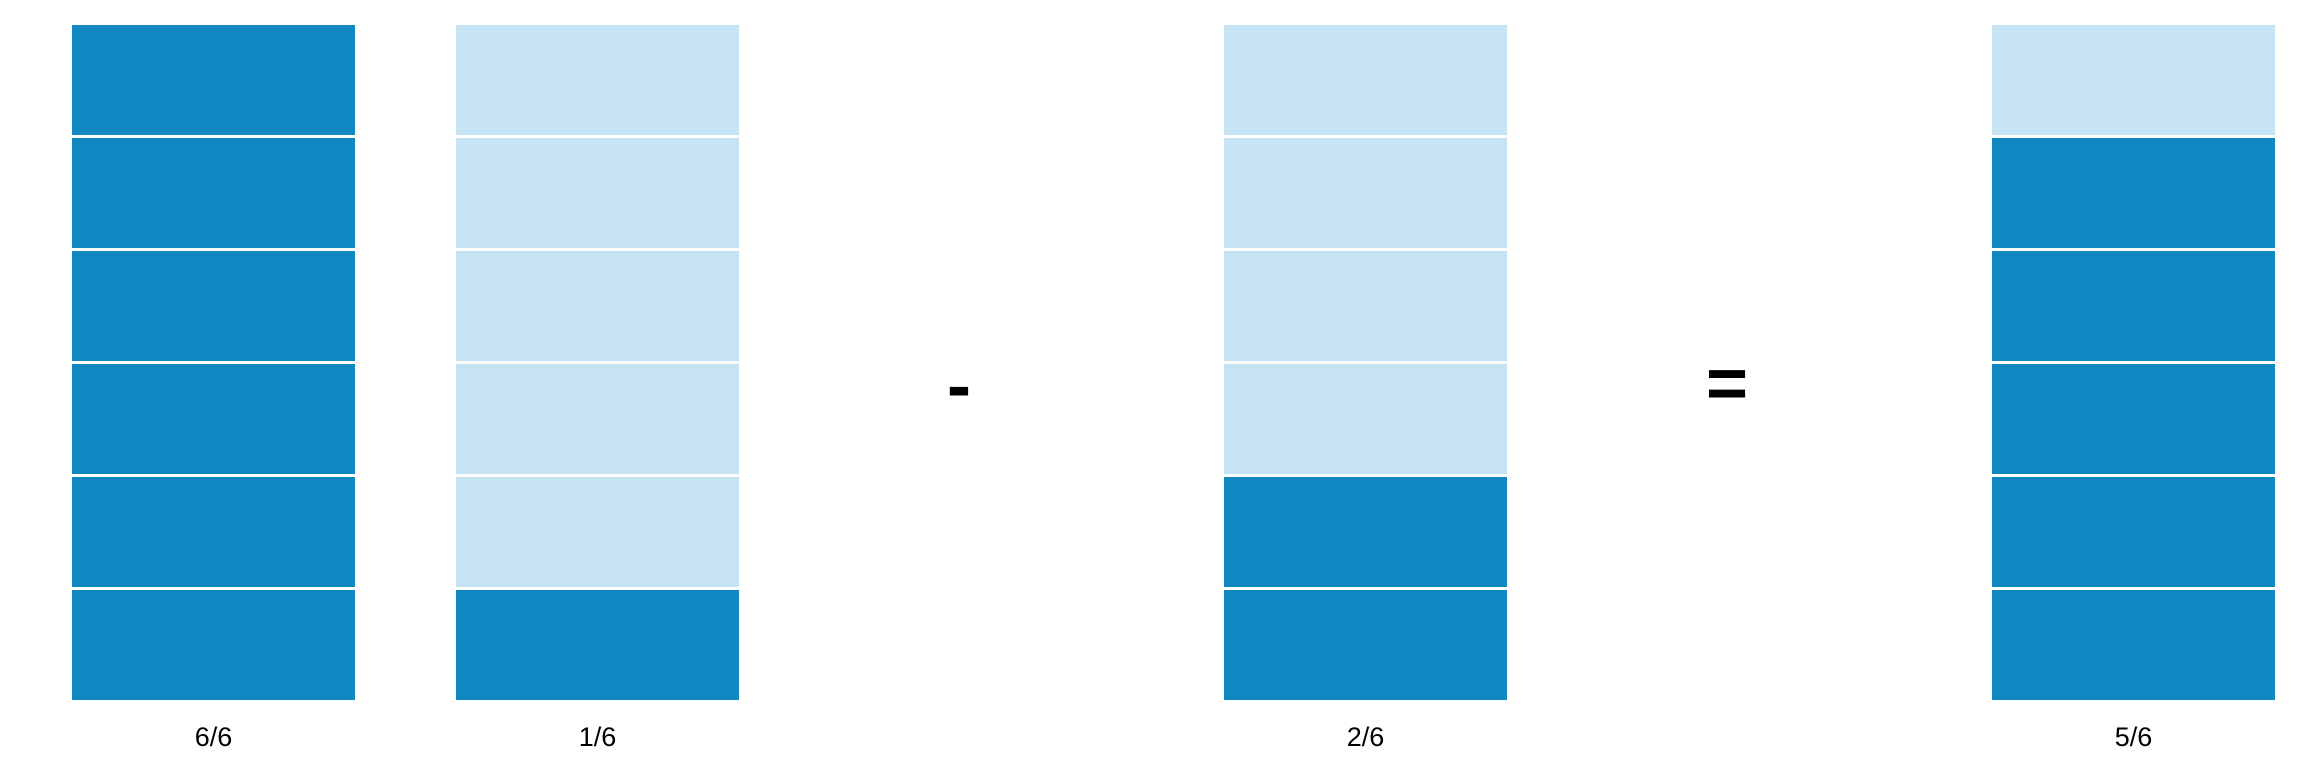 This screenshot has height=768, width=2304. I want to click on fraction-label: 6/6, so click(213, 737).